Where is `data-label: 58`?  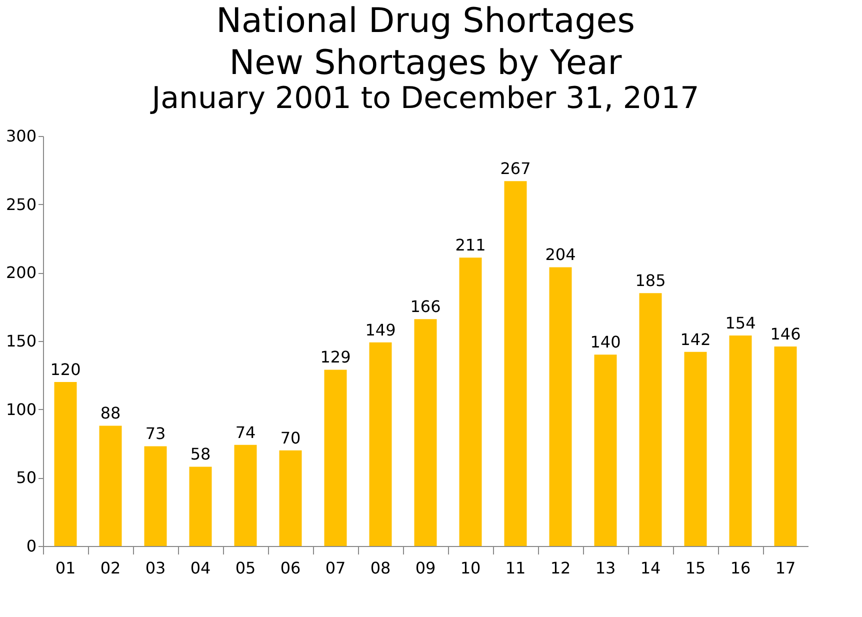
data-label: 58 is located at coordinates (200, 454).